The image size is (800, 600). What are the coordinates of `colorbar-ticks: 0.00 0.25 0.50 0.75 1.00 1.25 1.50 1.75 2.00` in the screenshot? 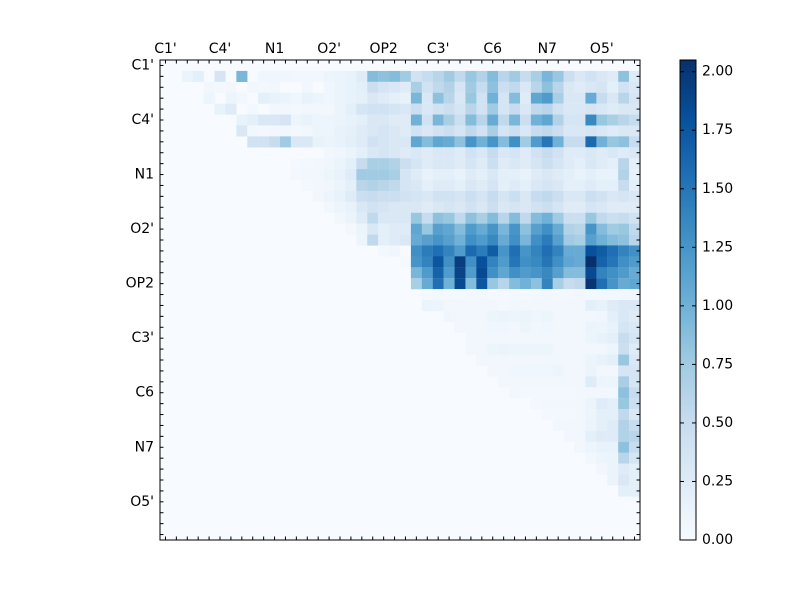 It's located at (706, 306).